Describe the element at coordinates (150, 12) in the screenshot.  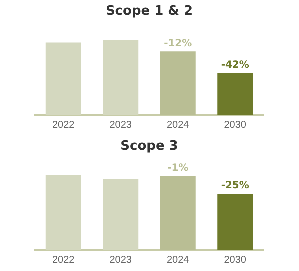
I see `chart-title: Scope 1 & 2` at that location.